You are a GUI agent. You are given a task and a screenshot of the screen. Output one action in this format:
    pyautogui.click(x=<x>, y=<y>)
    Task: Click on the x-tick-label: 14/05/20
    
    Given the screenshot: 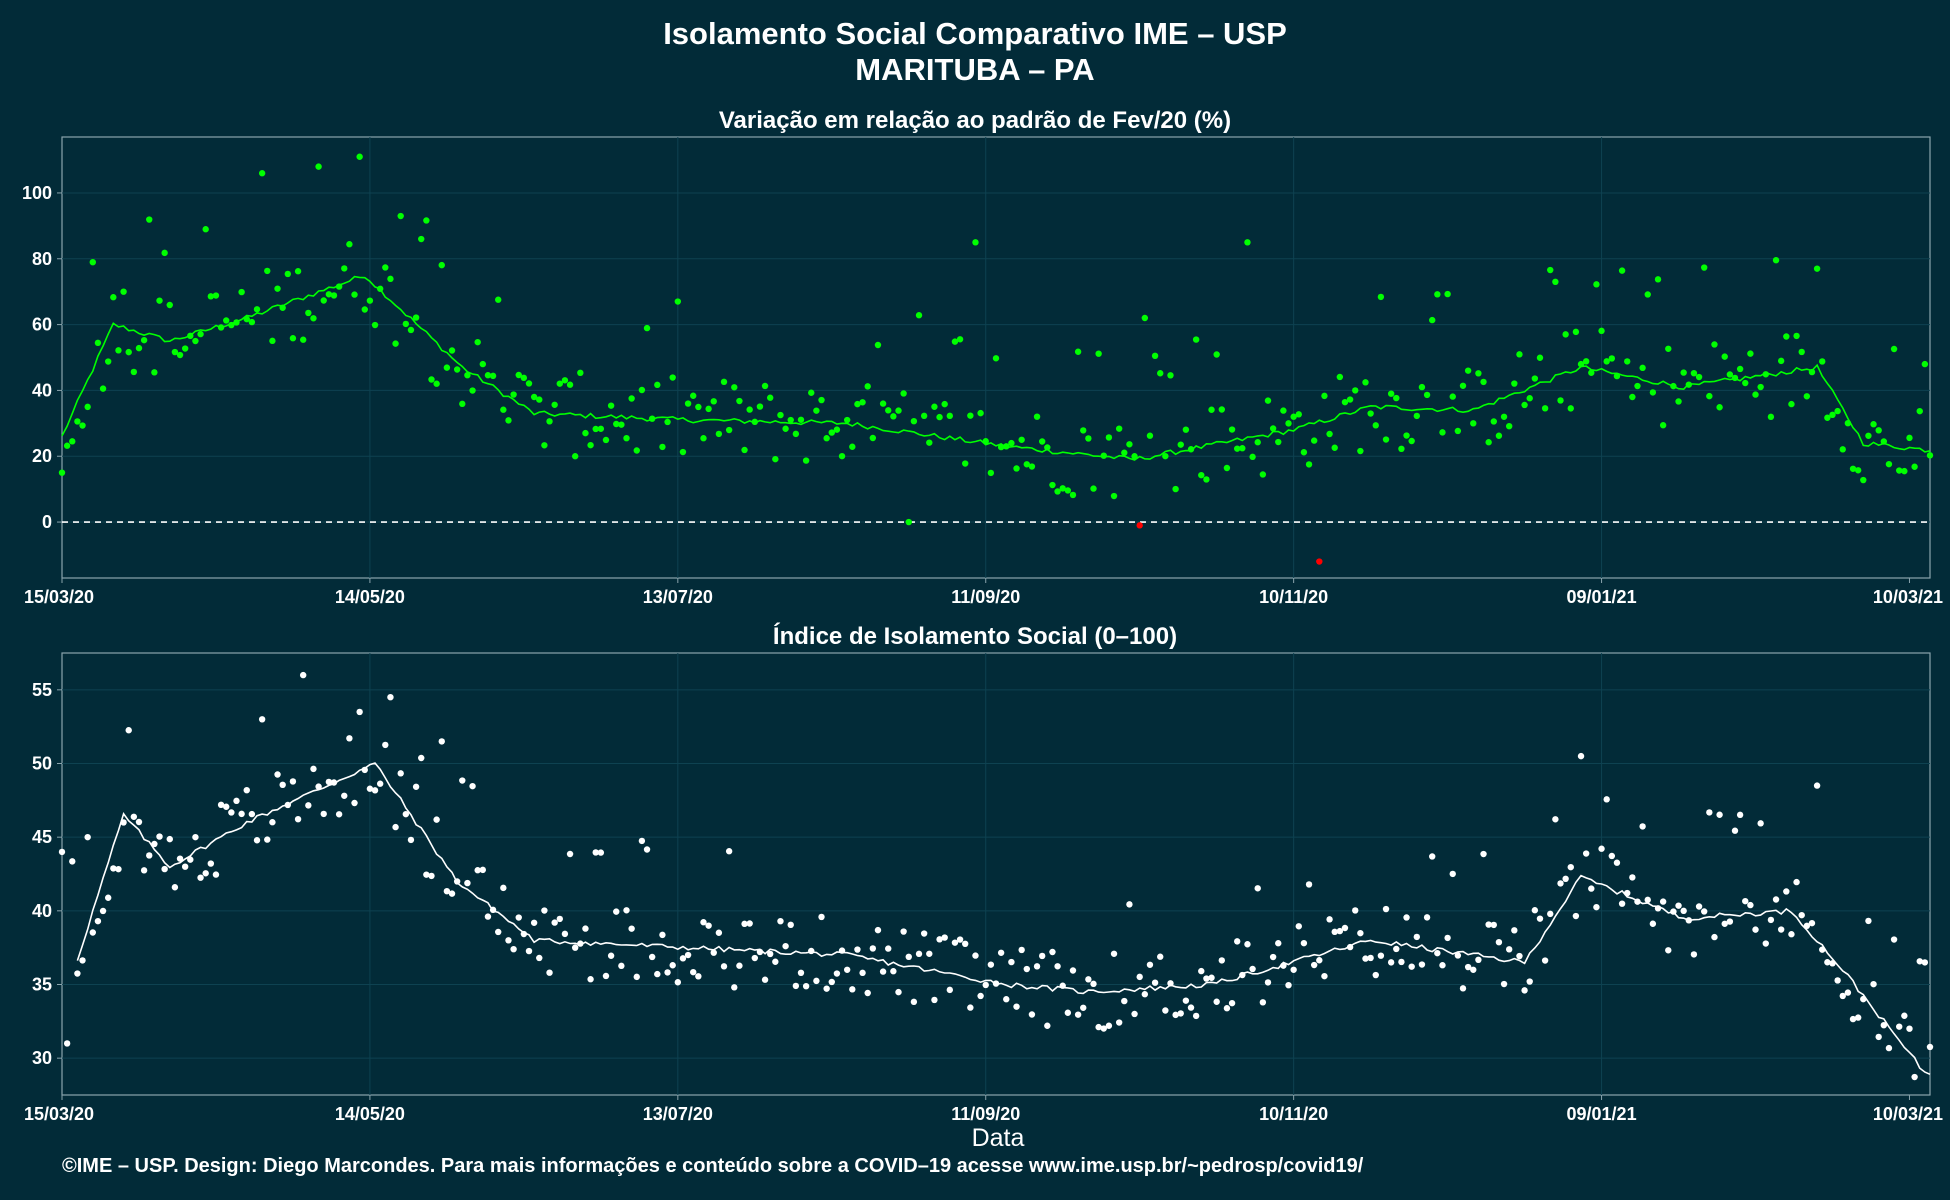 What is the action you would take?
    pyautogui.click(x=370, y=1114)
    